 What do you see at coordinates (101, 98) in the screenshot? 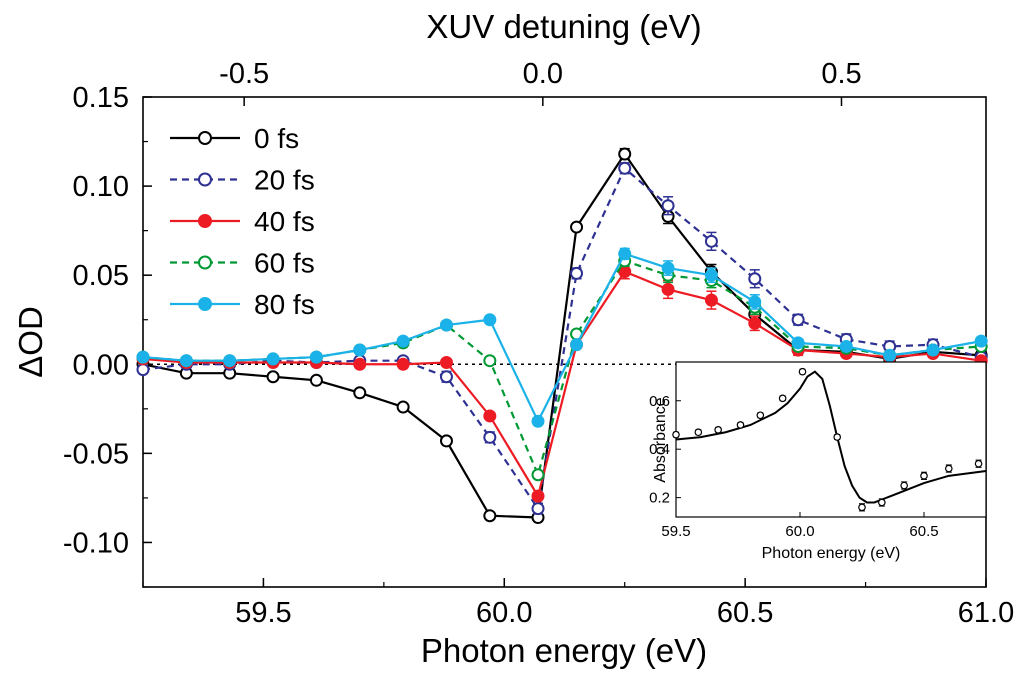
I see `y-tick-label: 0.15` at bounding box center [101, 98].